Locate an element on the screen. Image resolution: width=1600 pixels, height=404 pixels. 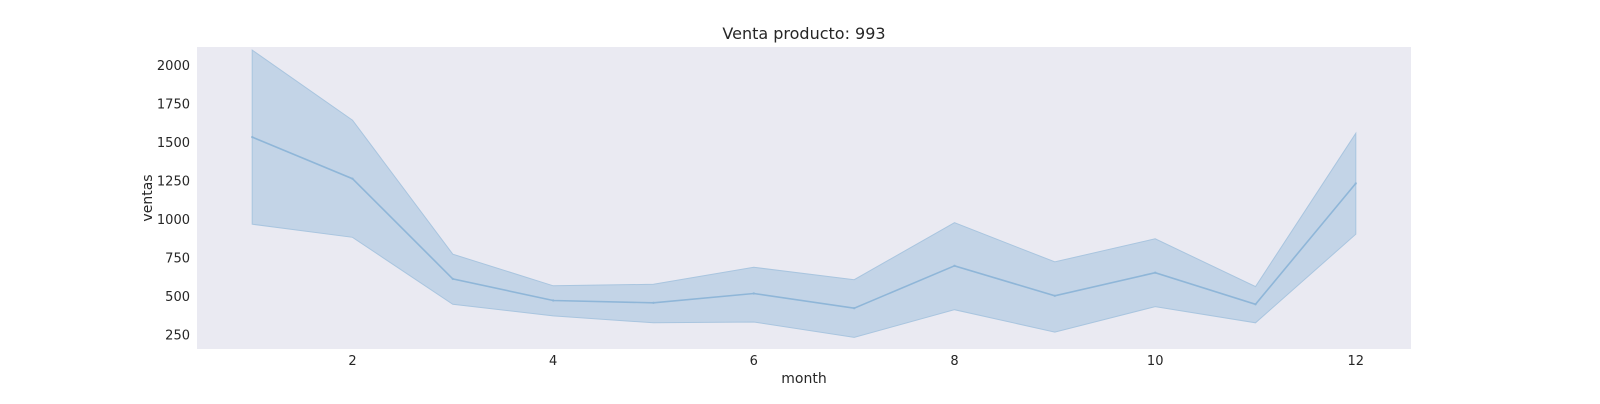
chart-title: Venta producto: 993 is located at coordinates (803, 33).